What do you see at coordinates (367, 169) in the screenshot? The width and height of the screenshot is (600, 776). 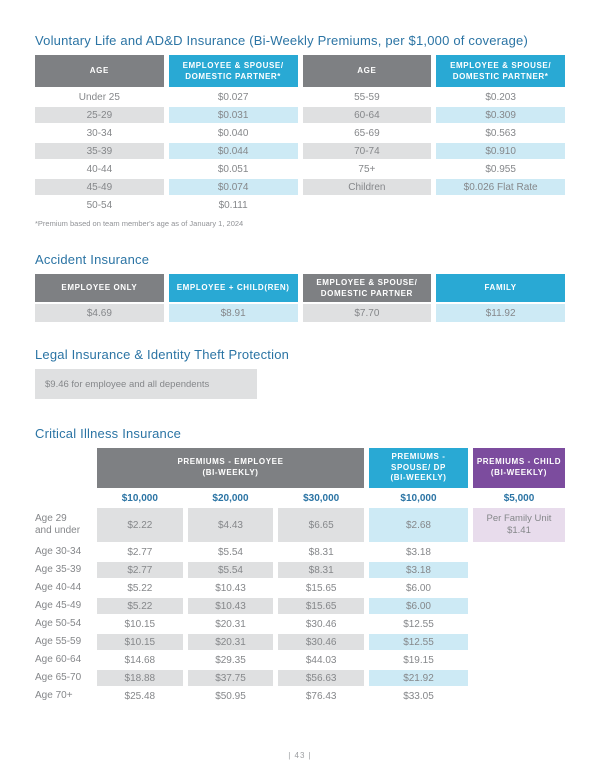 I see `table-cell: 75+` at bounding box center [367, 169].